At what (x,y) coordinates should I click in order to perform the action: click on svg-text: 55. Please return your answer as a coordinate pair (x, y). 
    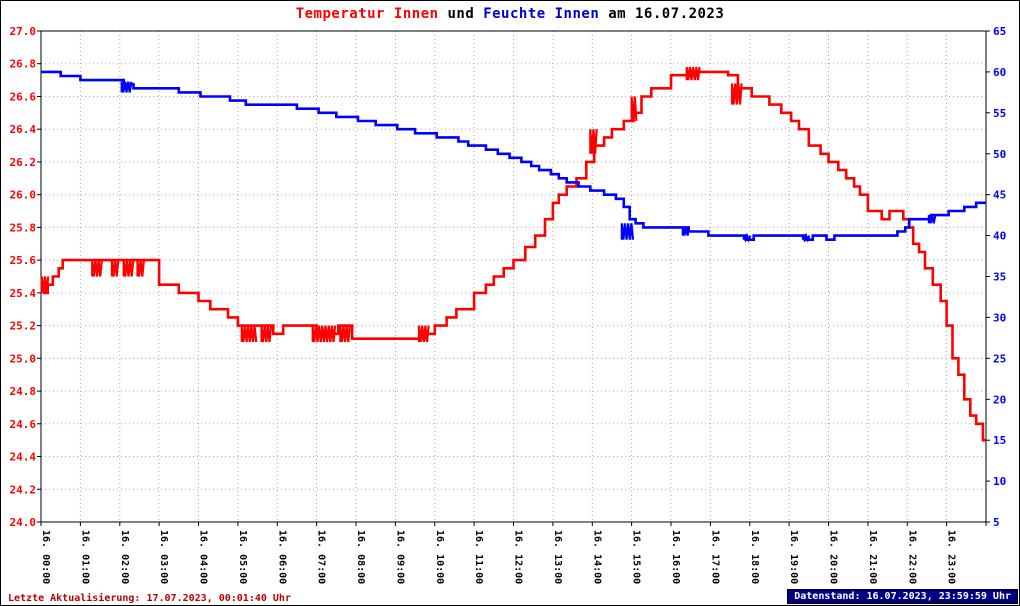
    Looking at the image, I should click on (999, 113).